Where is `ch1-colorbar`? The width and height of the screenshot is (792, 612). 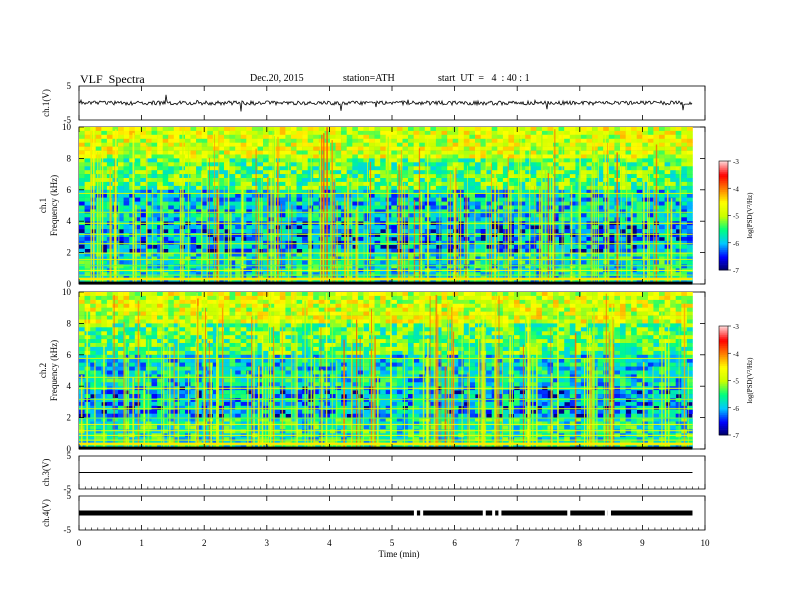
ch1-colorbar is located at coordinates (723, 216).